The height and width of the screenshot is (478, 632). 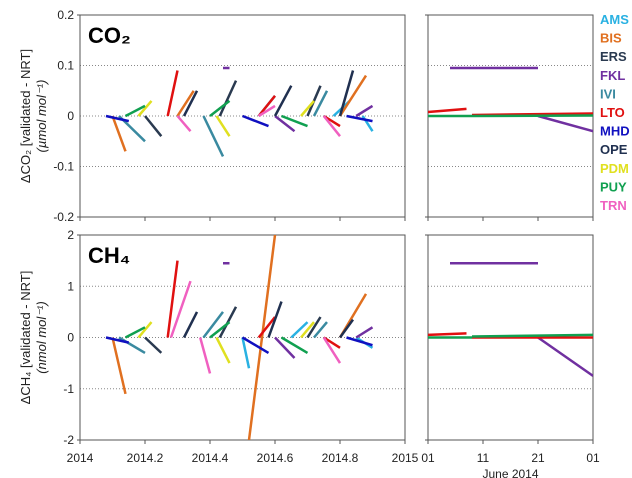 I want to click on legend-entry: AMS, so click(x=614, y=19).